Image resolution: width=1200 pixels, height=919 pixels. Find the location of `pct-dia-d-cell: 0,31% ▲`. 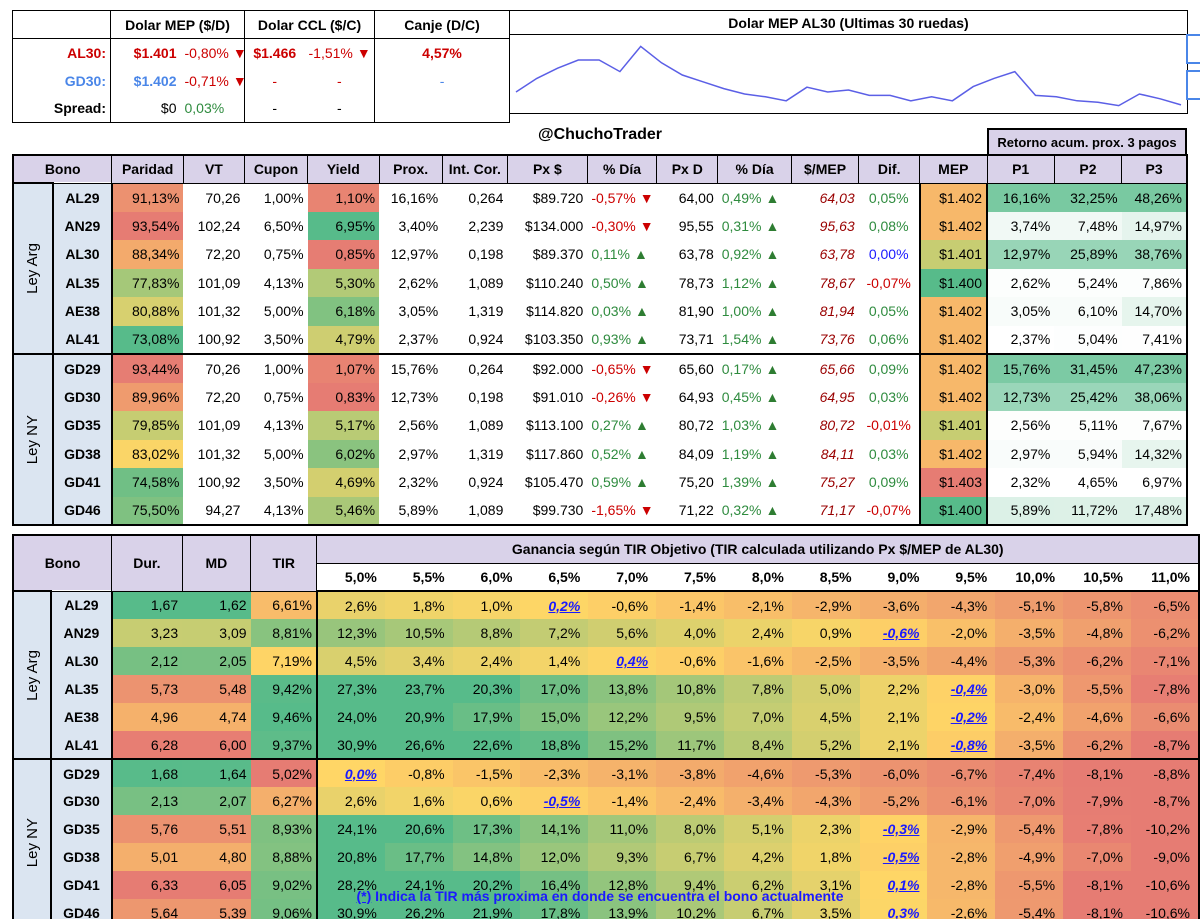

pct-dia-d-cell: 0,31% ▲ is located at coordinates (755, 226).